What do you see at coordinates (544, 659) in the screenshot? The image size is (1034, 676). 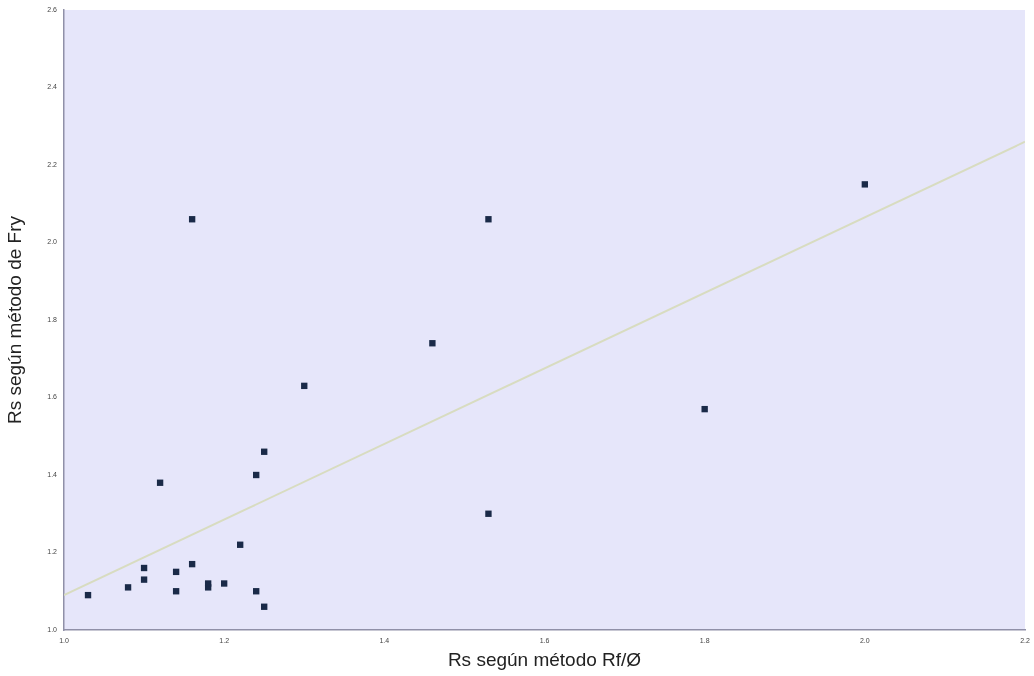 I see `x-axis-title: Rs según método Rf/Ø` at bounding box center [544, 659].